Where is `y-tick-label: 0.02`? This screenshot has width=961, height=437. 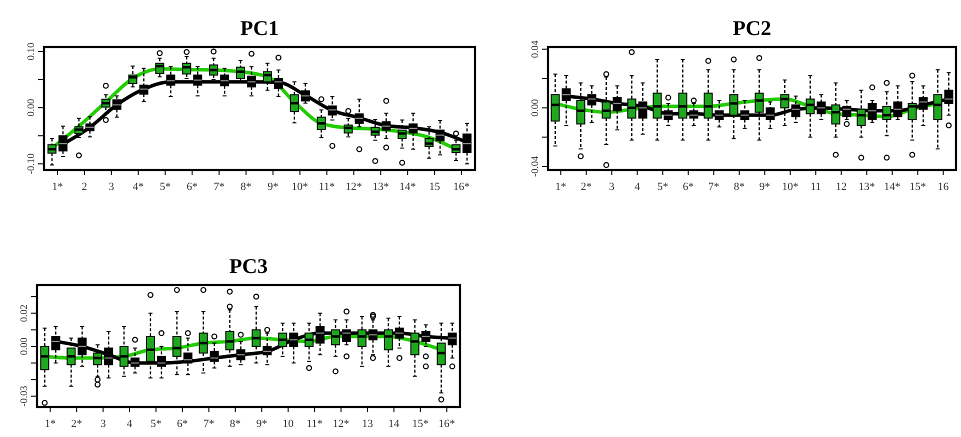 y-tick-label: 0.02 is located at coordinates (24, 313).